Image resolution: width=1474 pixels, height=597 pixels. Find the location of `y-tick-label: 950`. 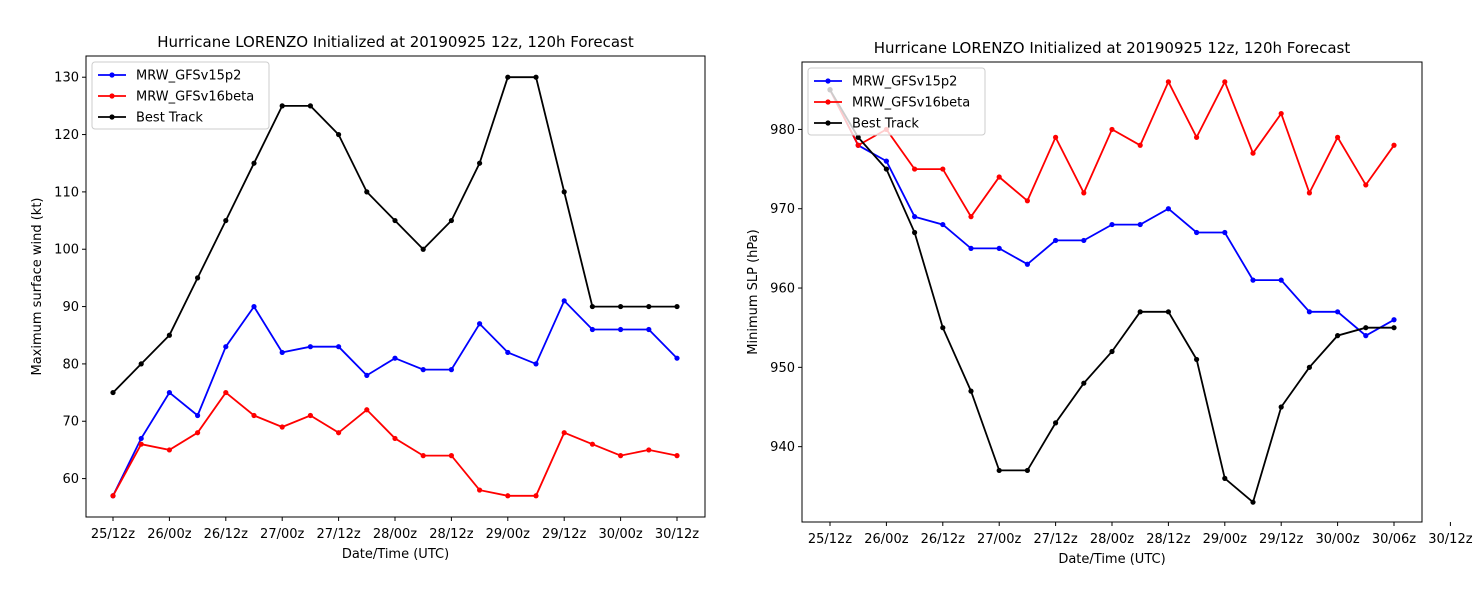

y-tick-label: 950 is located at coordinates (782, 368).